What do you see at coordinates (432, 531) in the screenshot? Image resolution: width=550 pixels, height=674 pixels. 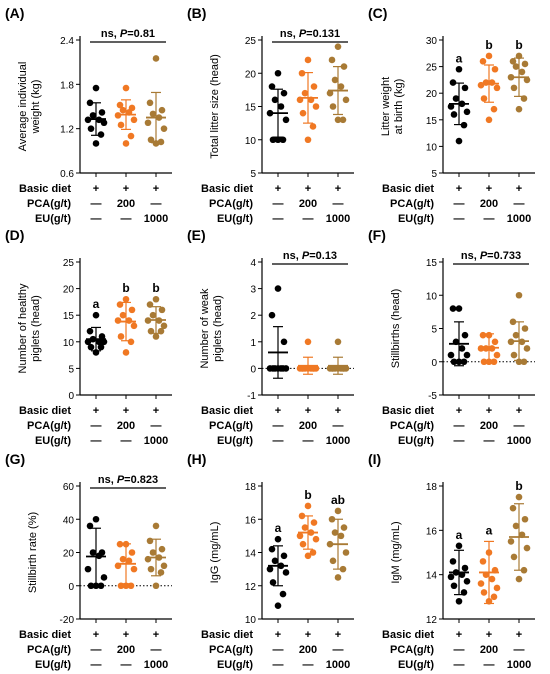 I see `y-tick-label: 16` at bounding box center [432, 531].